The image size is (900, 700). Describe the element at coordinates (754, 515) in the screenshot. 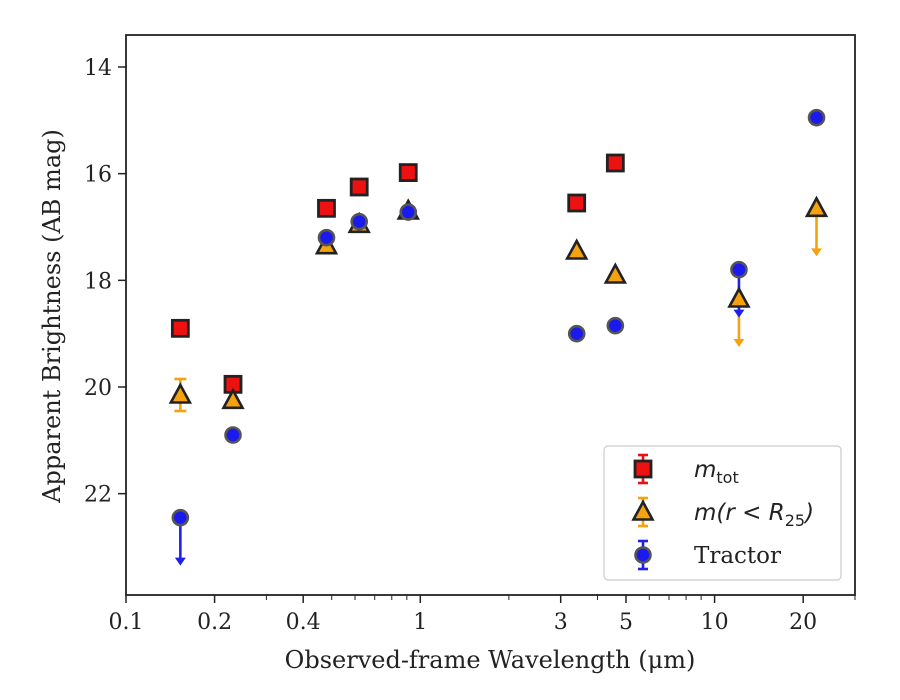

I see `legend-label: m(r < R25)` at that location.